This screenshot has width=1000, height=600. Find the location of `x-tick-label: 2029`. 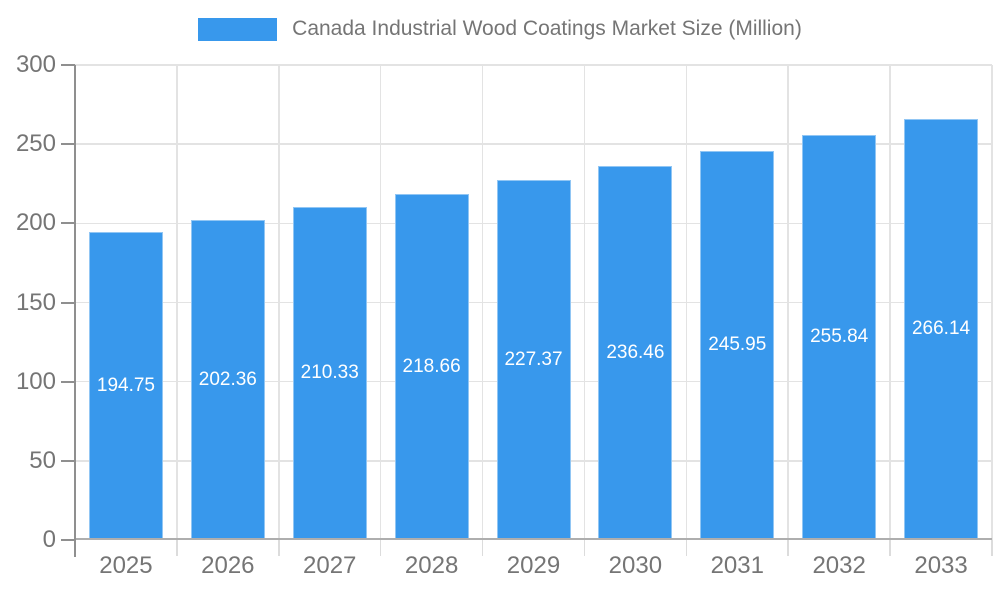

x-tick-label: 2029 is located at coordinates (533, 565).